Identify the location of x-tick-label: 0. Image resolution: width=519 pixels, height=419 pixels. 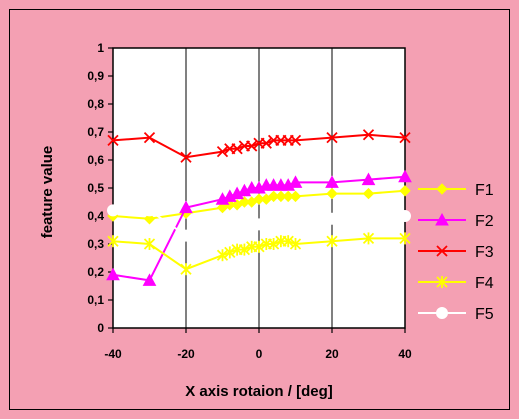
(259, 354).